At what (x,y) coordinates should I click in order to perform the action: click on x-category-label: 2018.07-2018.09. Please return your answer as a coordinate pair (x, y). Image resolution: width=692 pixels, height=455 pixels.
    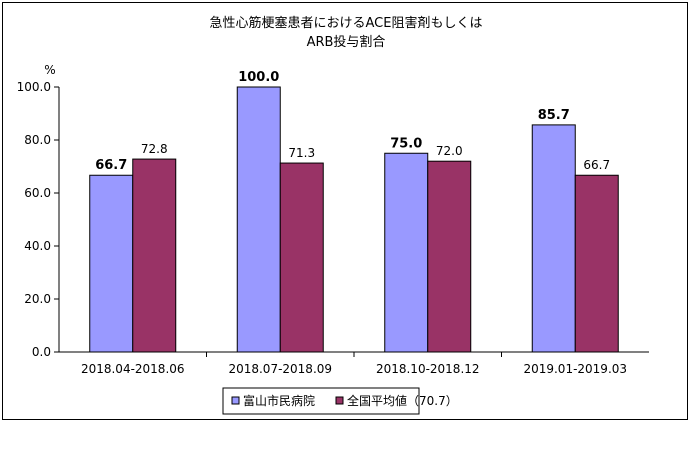
    Looking at the image, I should click on (280, 369).